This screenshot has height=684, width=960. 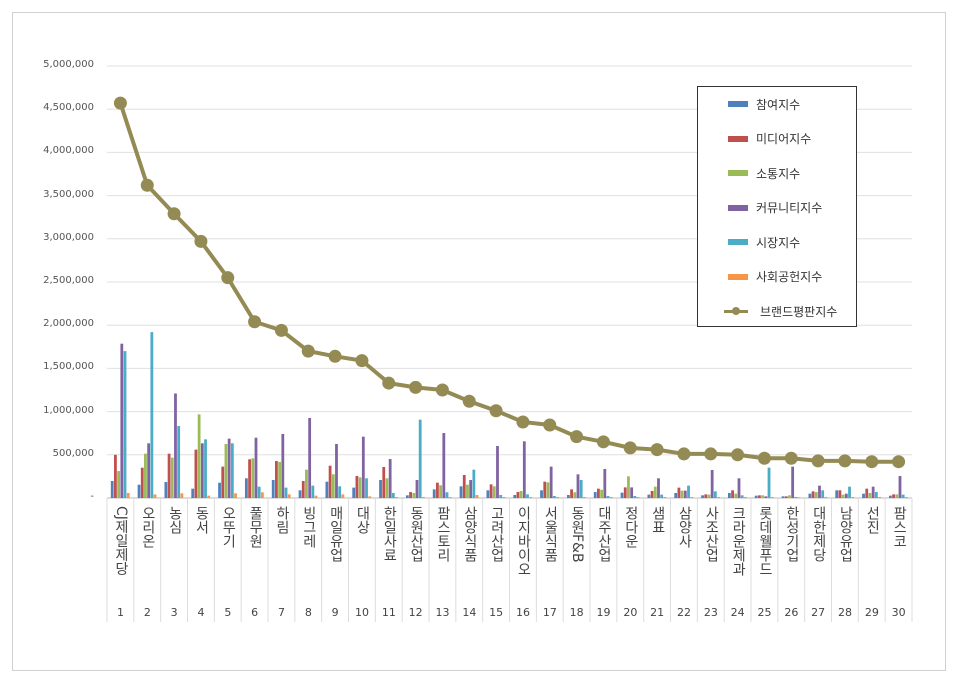 What do you see at coordinates (603, 612) in the screenshot?
I see `rank-label: 19` at bounding box center [603, 612].